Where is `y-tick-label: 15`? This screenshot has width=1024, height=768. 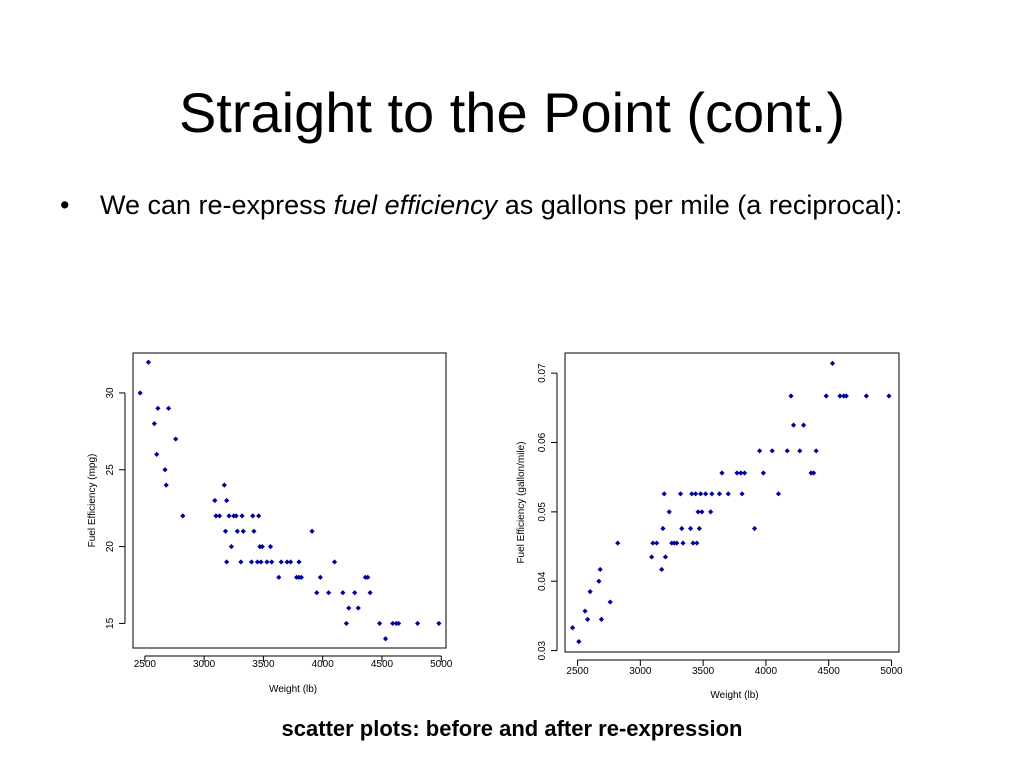 y-tick-label: 15 is located at coordinates (110, 623).